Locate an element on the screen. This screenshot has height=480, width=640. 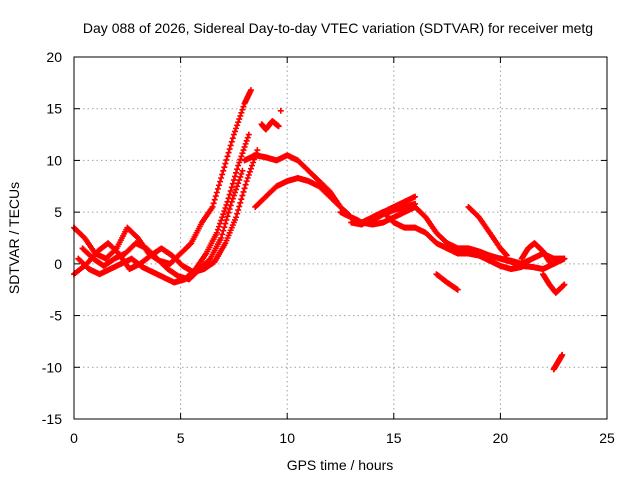
x-tick-label-1: 5 is located at coordinates (181, 438).